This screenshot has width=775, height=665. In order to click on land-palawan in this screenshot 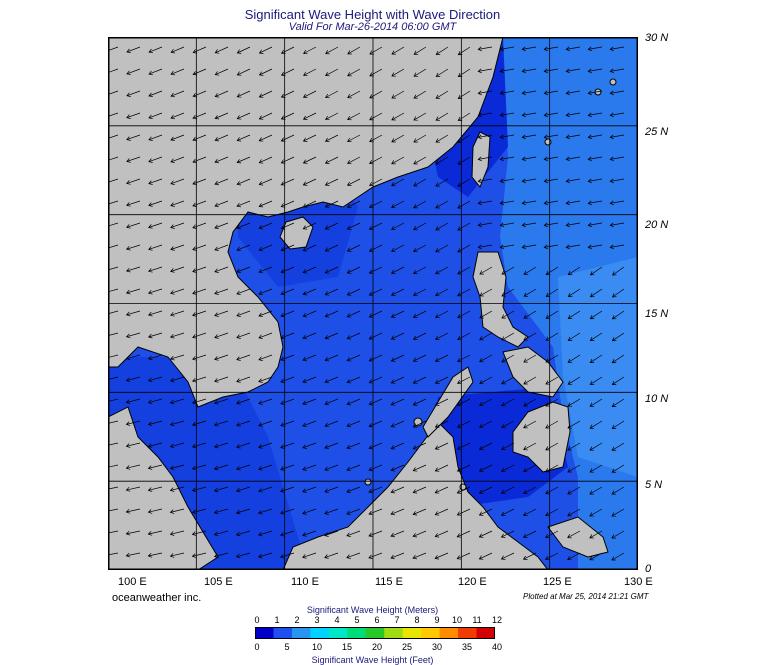, I will do `click(448, 402)`.